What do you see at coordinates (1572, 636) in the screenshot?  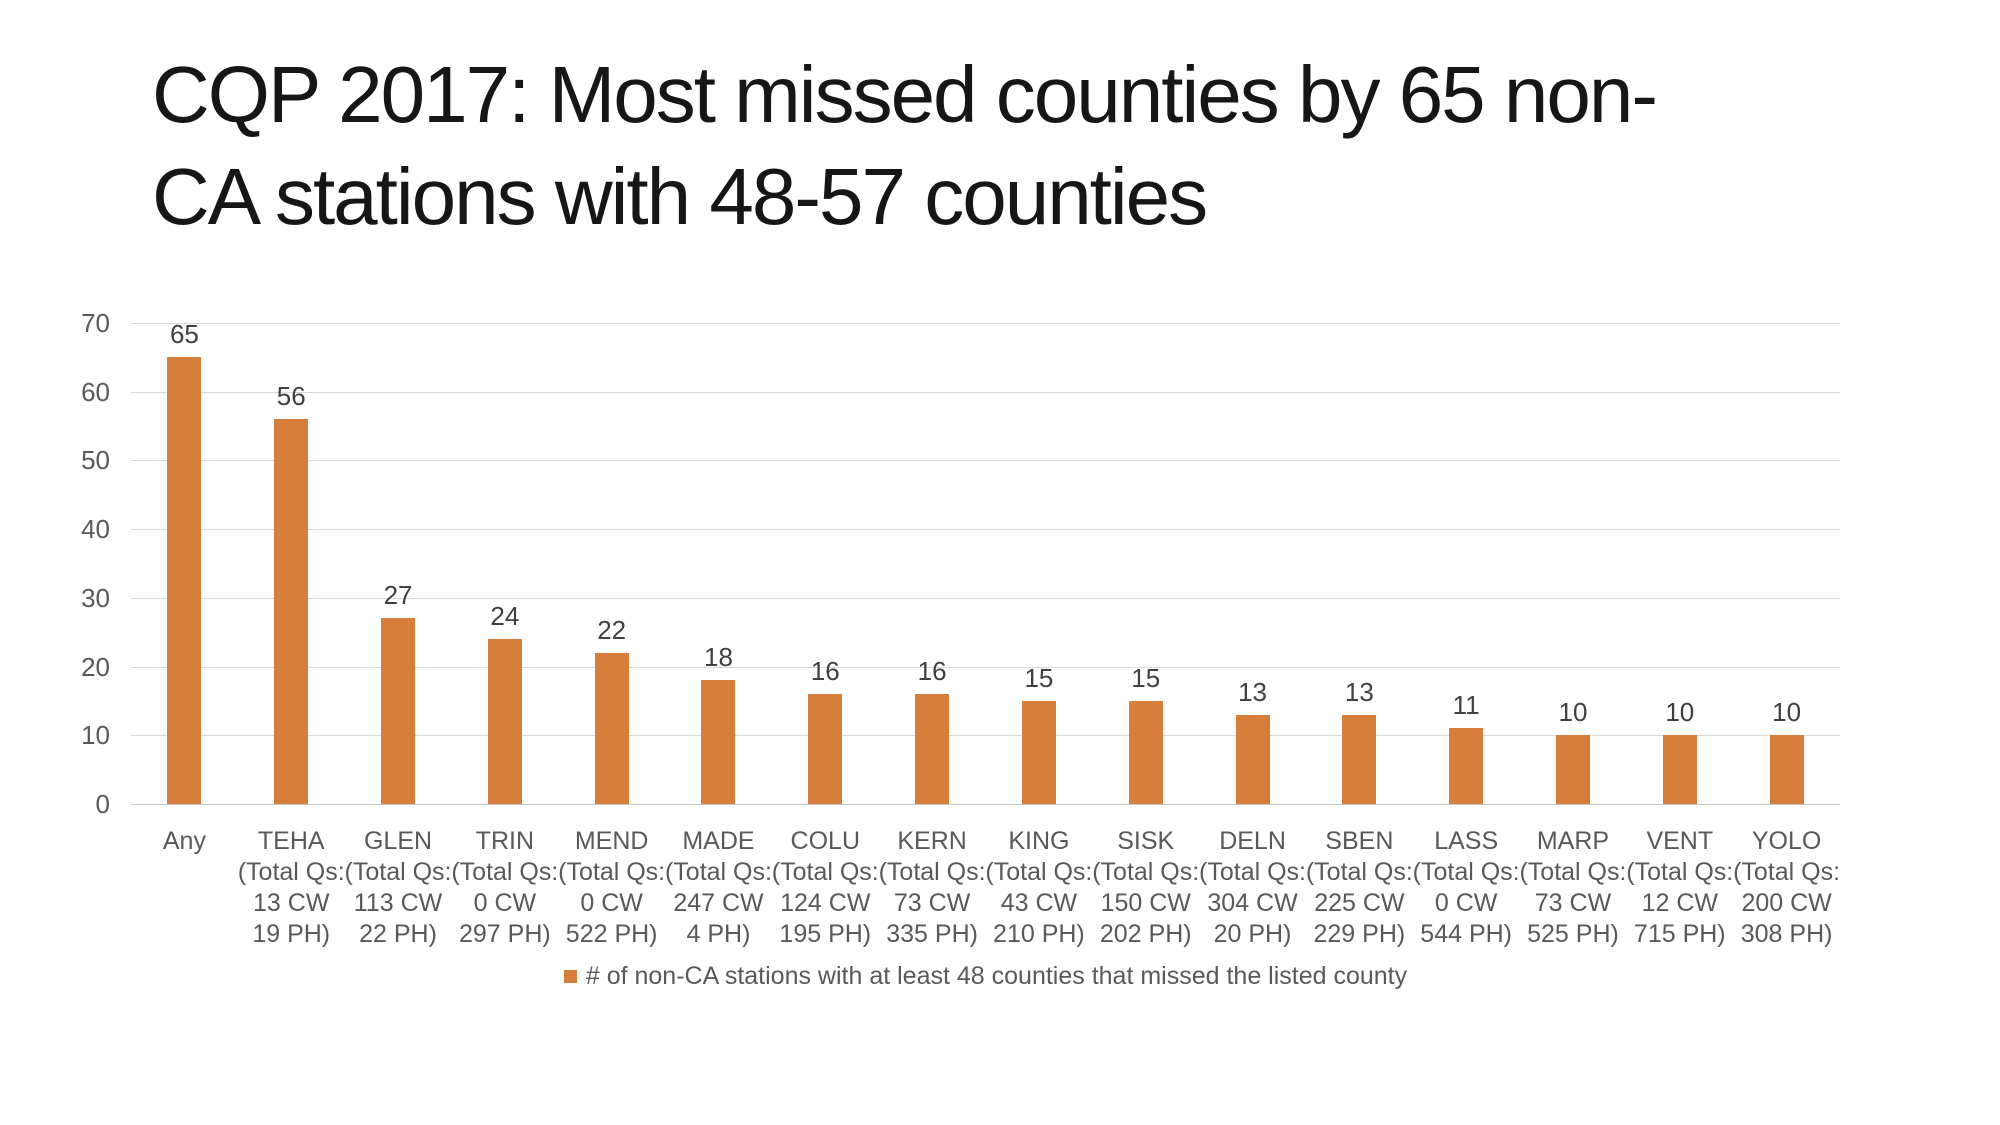 I see `category-slot: 10 MARP (Total Qs: 73 CW 525 PH)` at bounding box center [1572, 636].